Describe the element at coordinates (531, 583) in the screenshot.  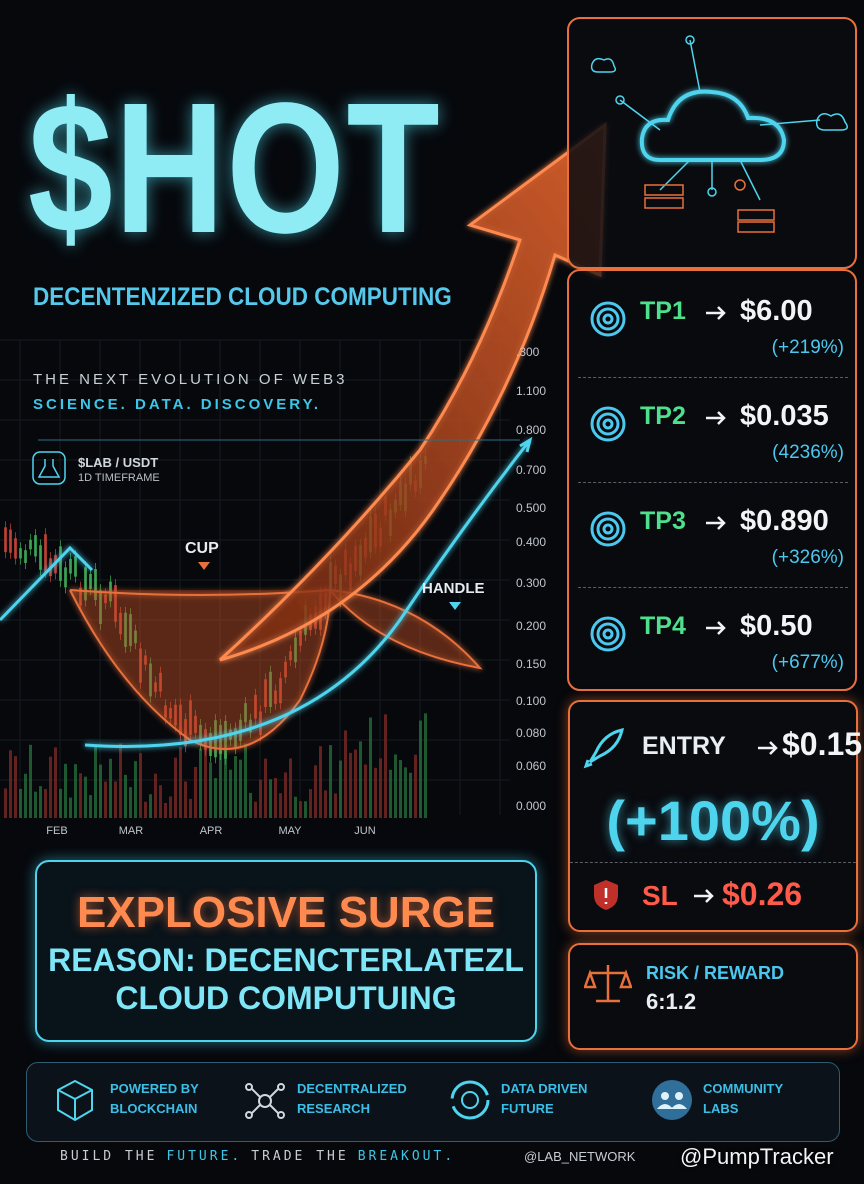
I see `y-label: 0.300` at that location.